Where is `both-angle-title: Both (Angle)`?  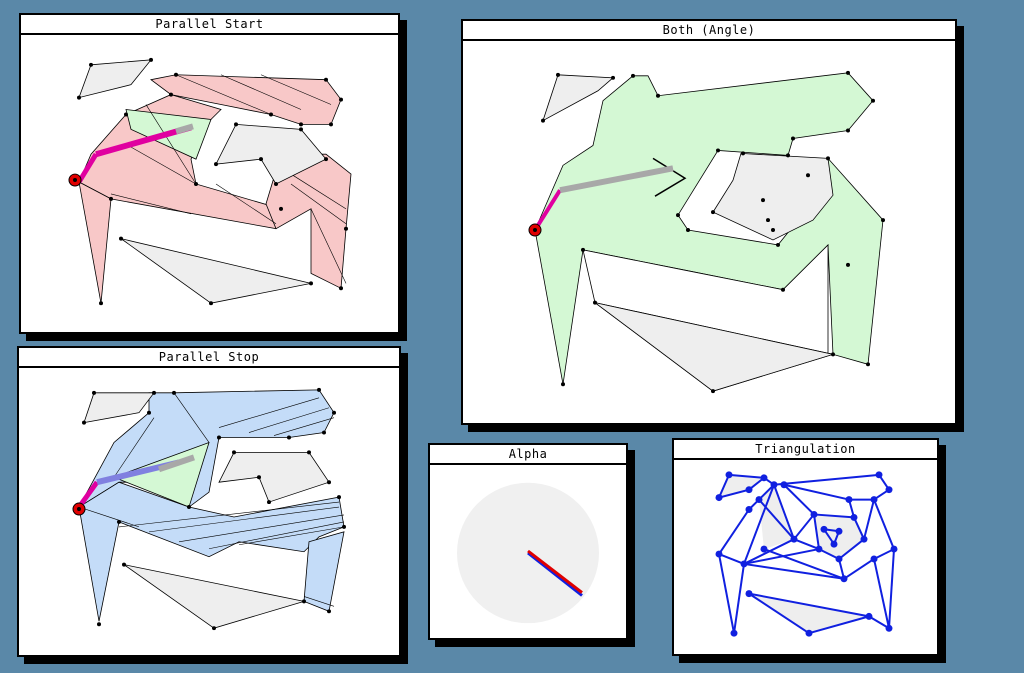 both-angle-title: Both (Angle) is located at coordinates (709, 31).